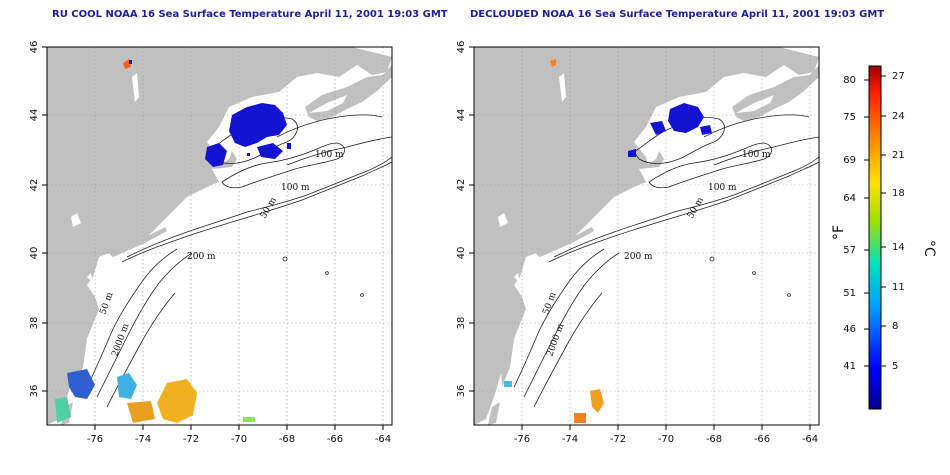 This screenshot has height=475, width=950. What do you see at coordinates (248, 135) in the screenshot?
I see `left-cold-sst-patch` at bounding box center [248, 135].